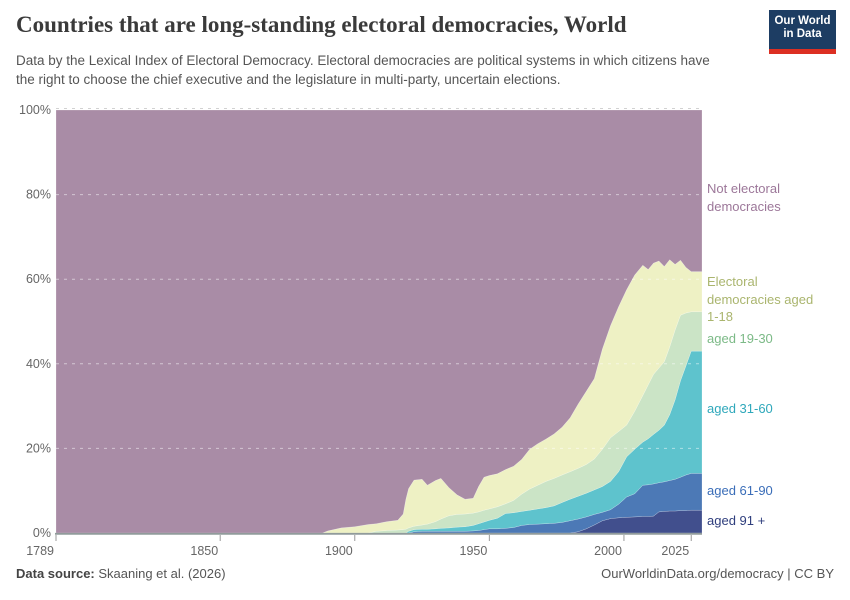  I want to click on x-tick-label-1950: 1950, so click(474, 551).